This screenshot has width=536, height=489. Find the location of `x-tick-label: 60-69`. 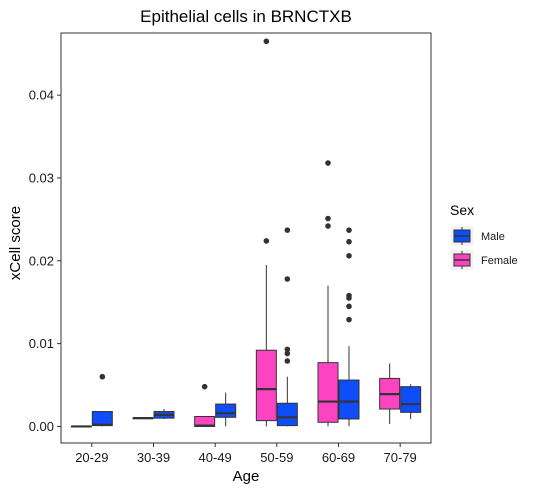

x-tick-label: 60-69 is located at coordinates (338, 457).